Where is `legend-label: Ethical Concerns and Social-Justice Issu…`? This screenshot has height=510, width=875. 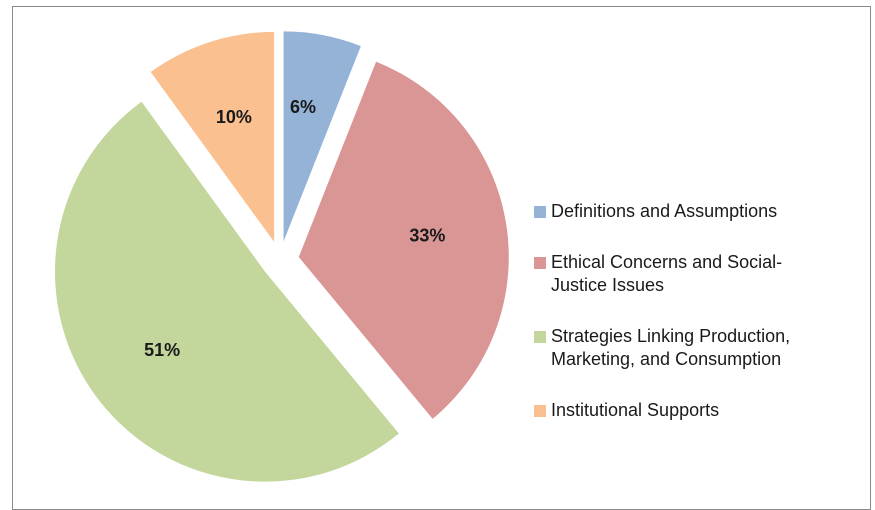
legend-label: Ethical Concerns and Social-Justice Issu… is located at coordinates (666, 273).